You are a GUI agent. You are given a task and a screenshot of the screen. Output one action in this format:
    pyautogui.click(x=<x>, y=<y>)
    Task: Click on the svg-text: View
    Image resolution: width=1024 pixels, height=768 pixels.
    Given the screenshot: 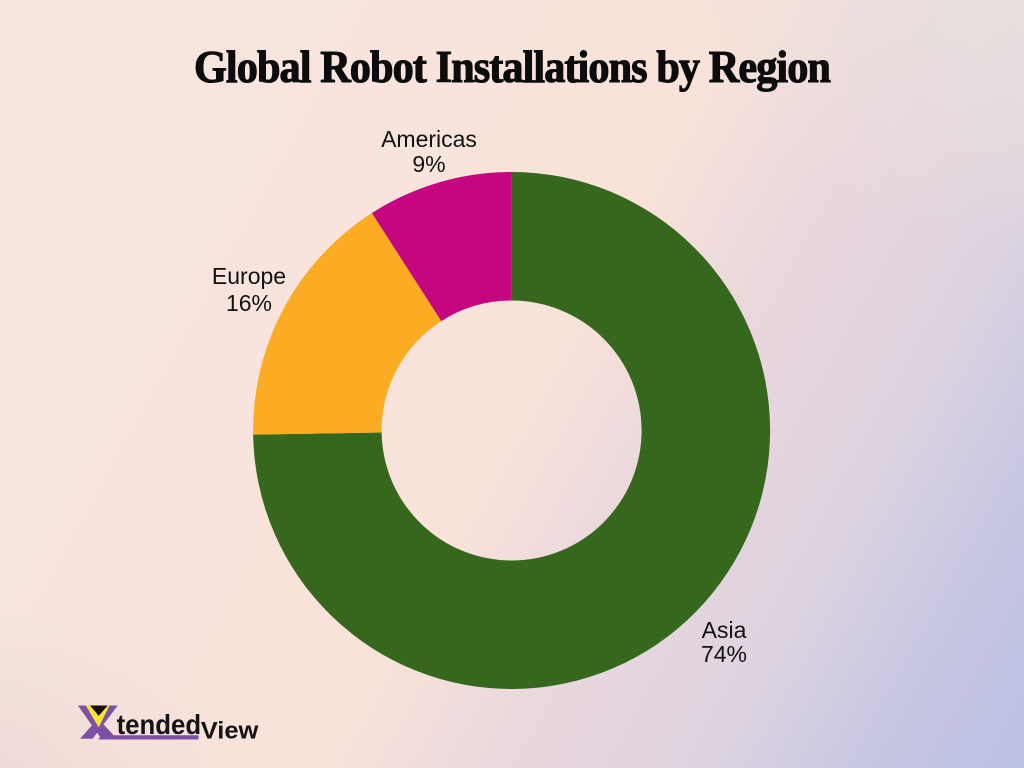 What is the action you would take?
    pyautogui.click(x=230, y=731)
    